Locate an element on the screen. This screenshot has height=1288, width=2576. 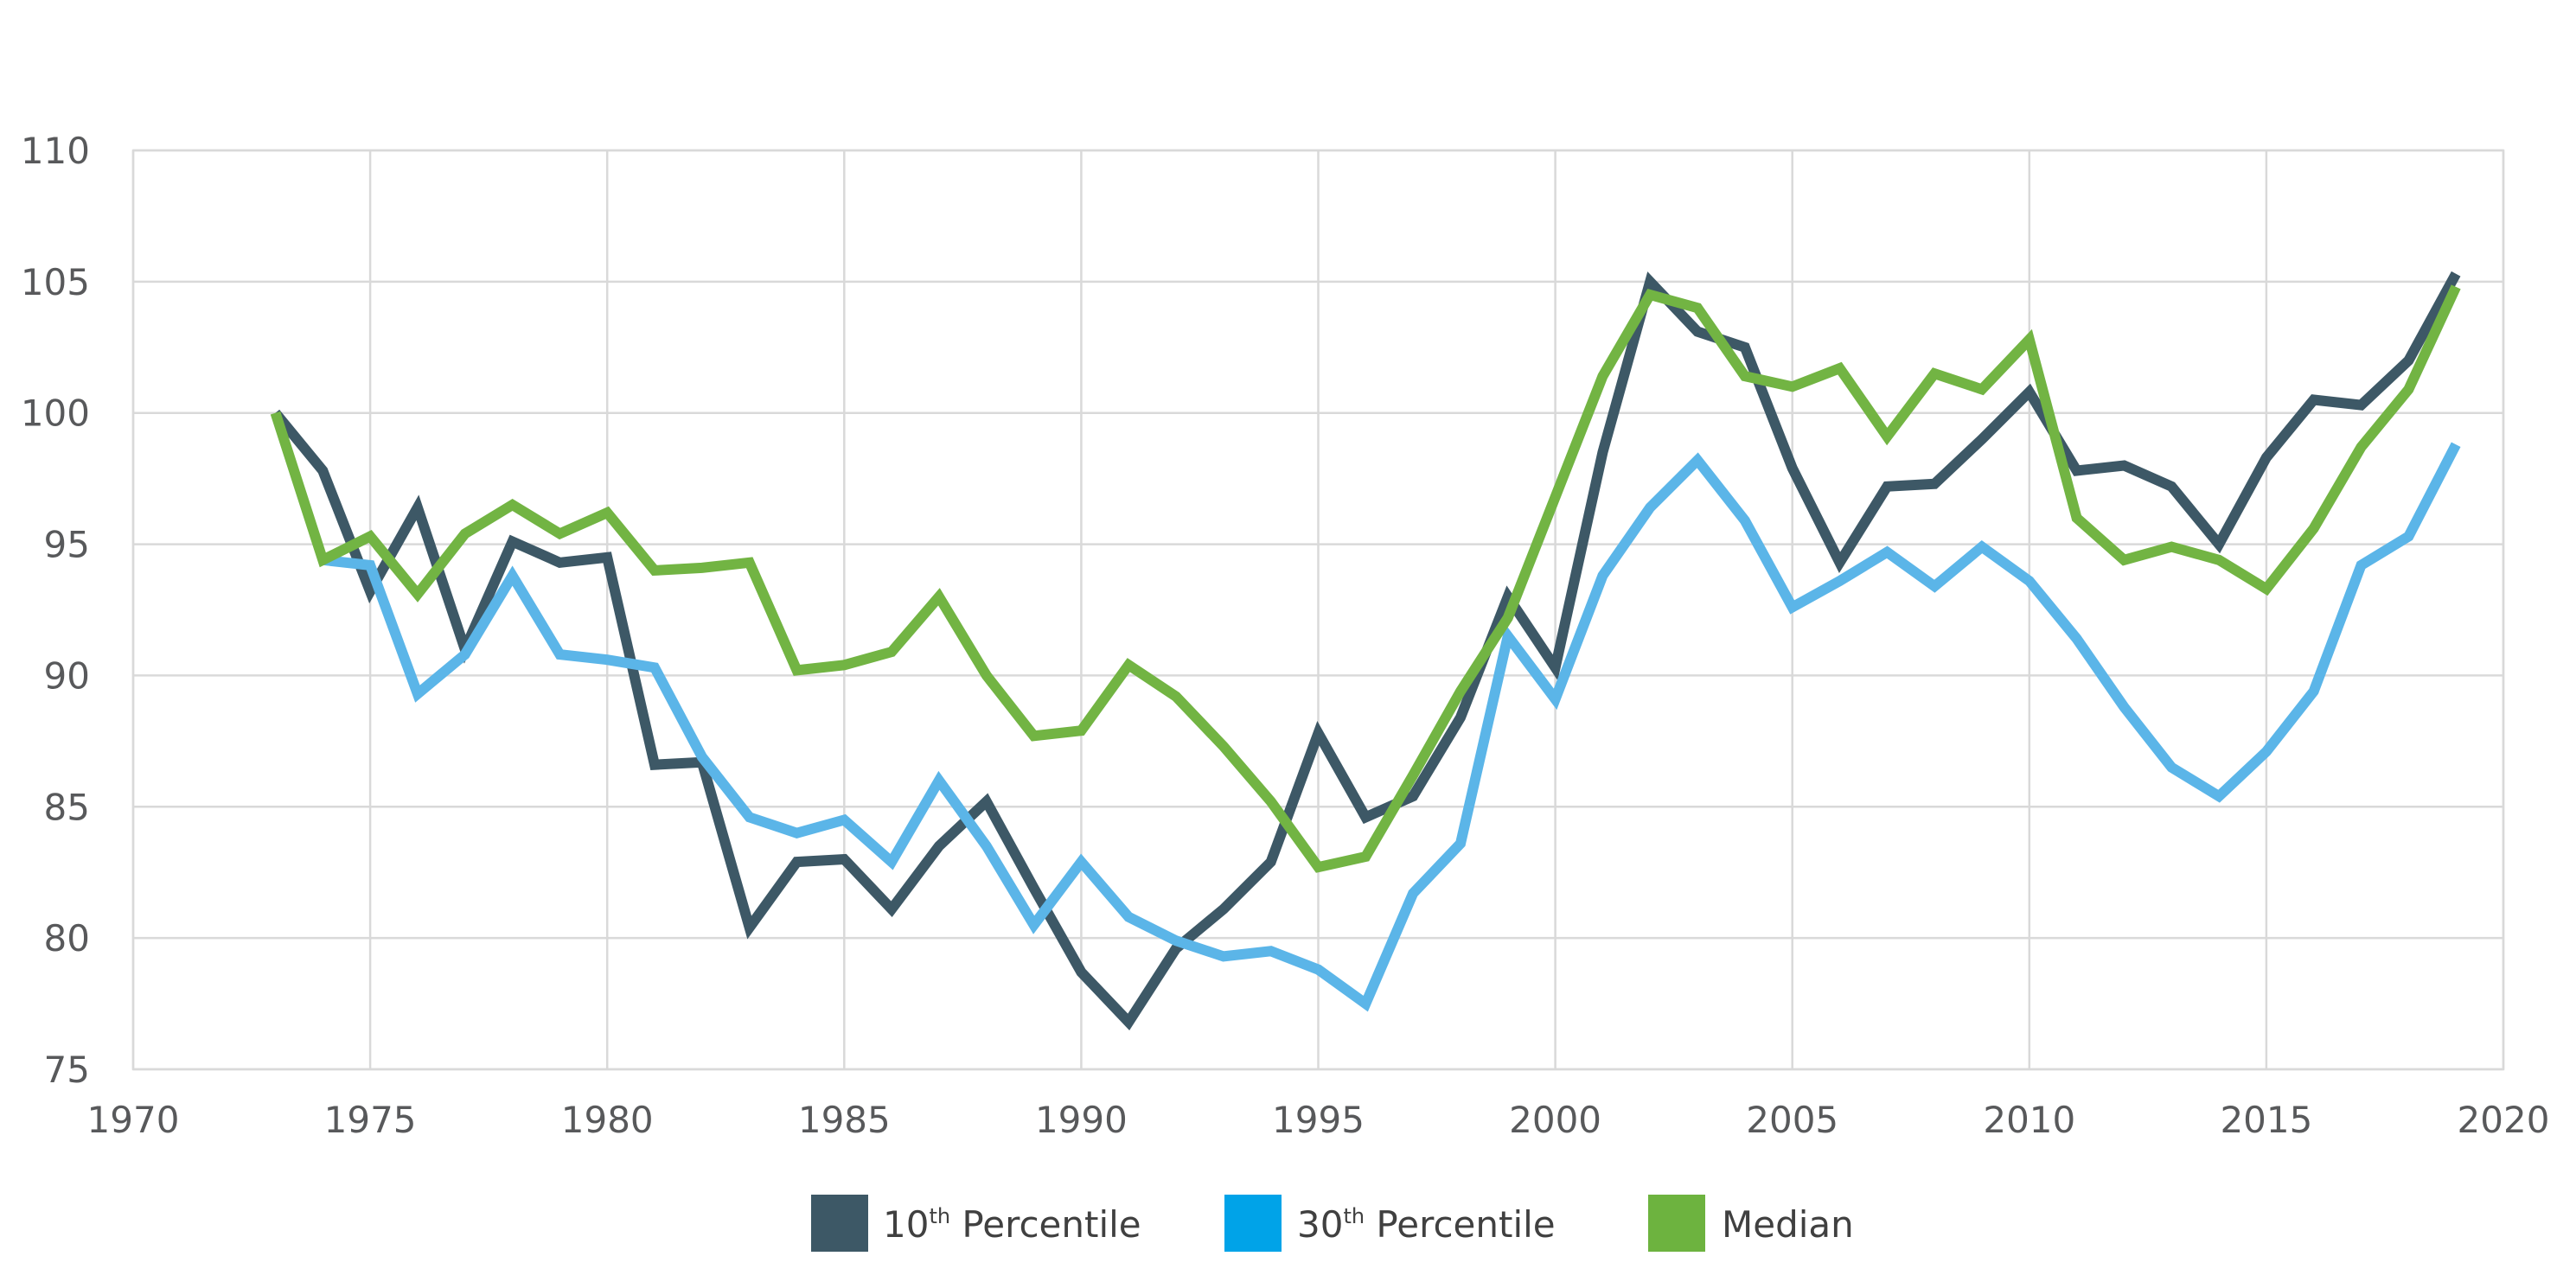
x-tick-label-2010: 2010 is located at coordinates (2029, 1120).